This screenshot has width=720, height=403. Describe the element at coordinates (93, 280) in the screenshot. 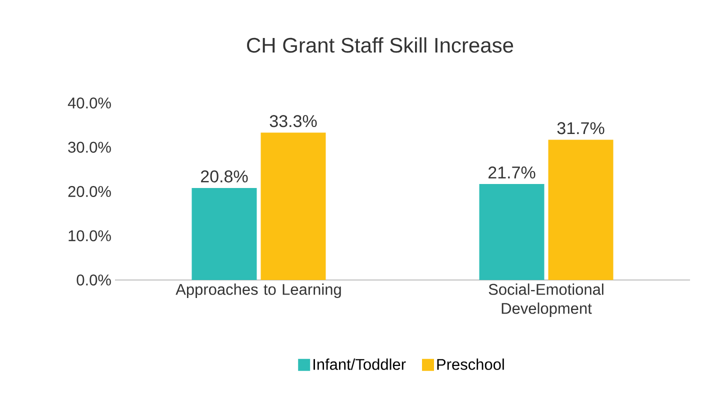

I see `y-tick-label: 0.0%` at that location.